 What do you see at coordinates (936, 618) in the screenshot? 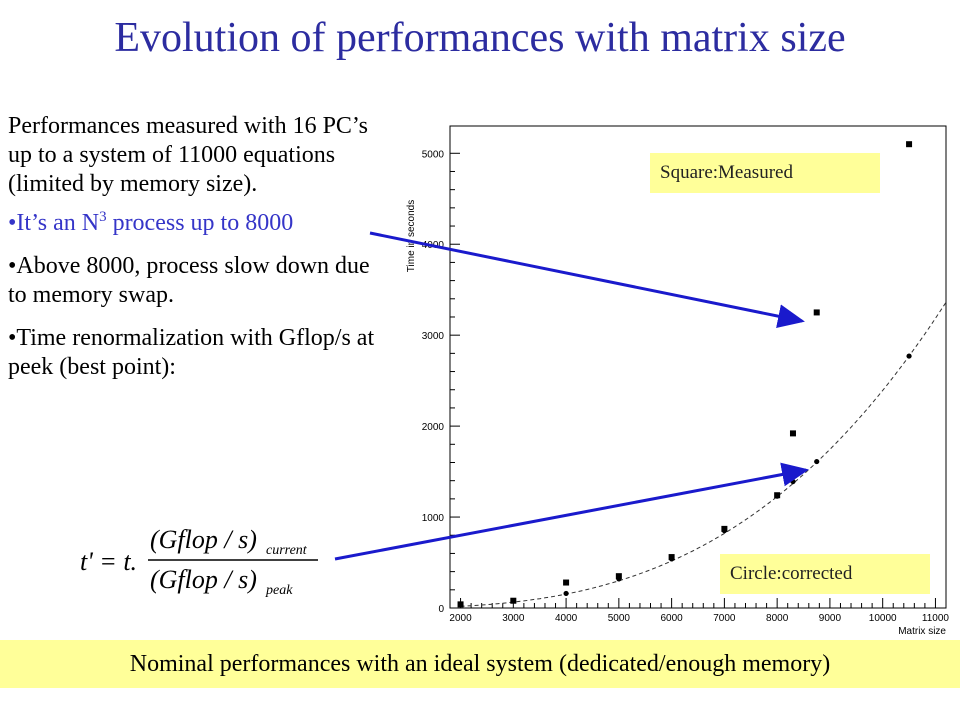
I see `x-tick-label-11000: 11000` at bounding box center [936, 618].